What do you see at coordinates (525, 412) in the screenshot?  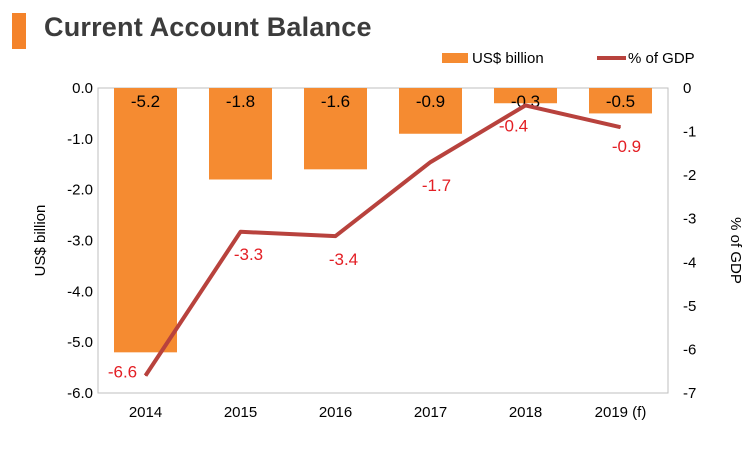 I see `x-tick-label: 2018` at bounding box center [525, 412].